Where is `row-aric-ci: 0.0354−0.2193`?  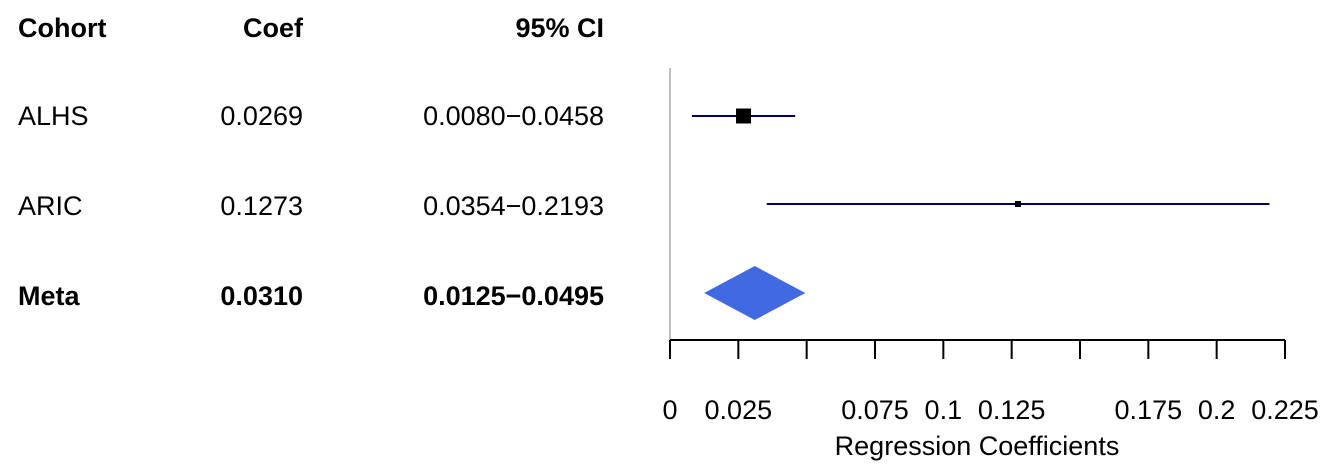
row-aric-ci: 0.0354−0.2193 is located at coordinates (513, 206).